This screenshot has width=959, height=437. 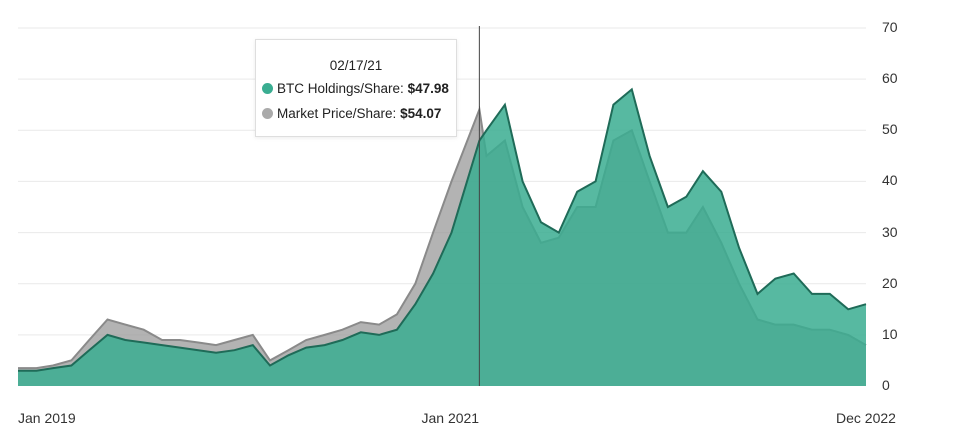 I want to click on y-tick-label: 40, so click(x=890, y=180).